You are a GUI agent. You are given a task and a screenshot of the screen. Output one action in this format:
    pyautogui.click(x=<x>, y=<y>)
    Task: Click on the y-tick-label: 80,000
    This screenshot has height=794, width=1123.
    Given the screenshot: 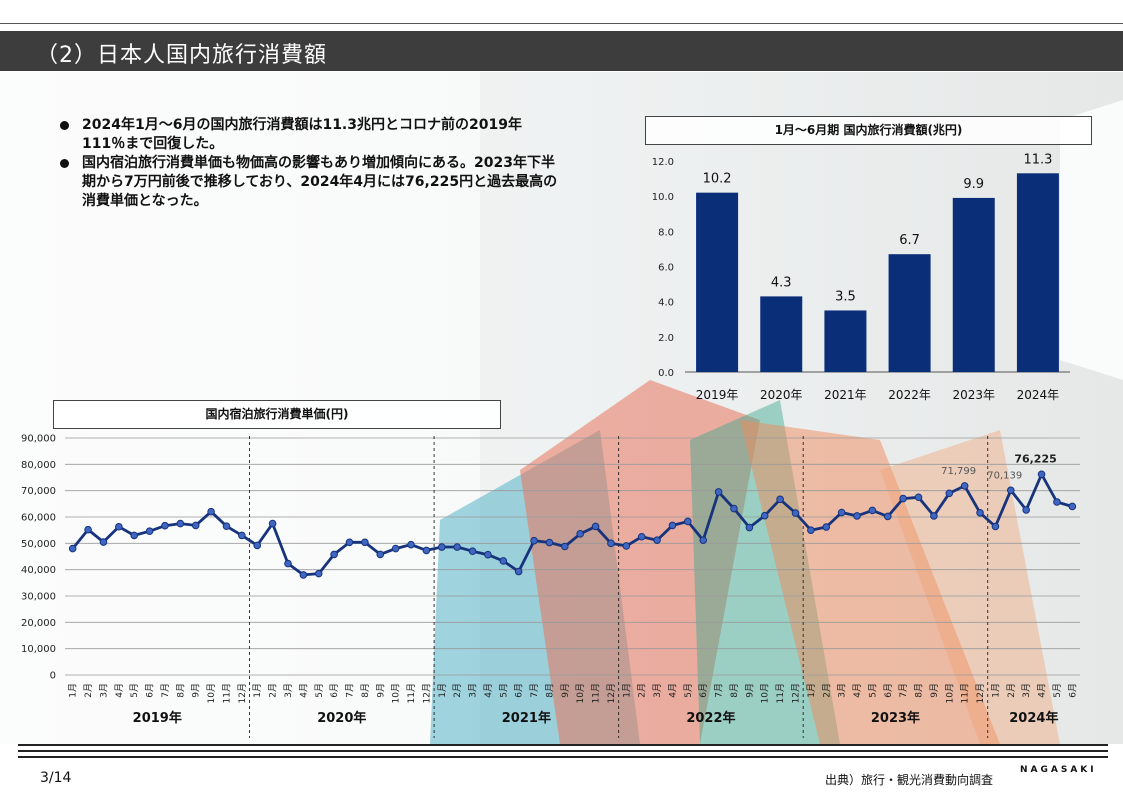 What is the action you would take?
    pyautogui.click(x=38, y=465)
    